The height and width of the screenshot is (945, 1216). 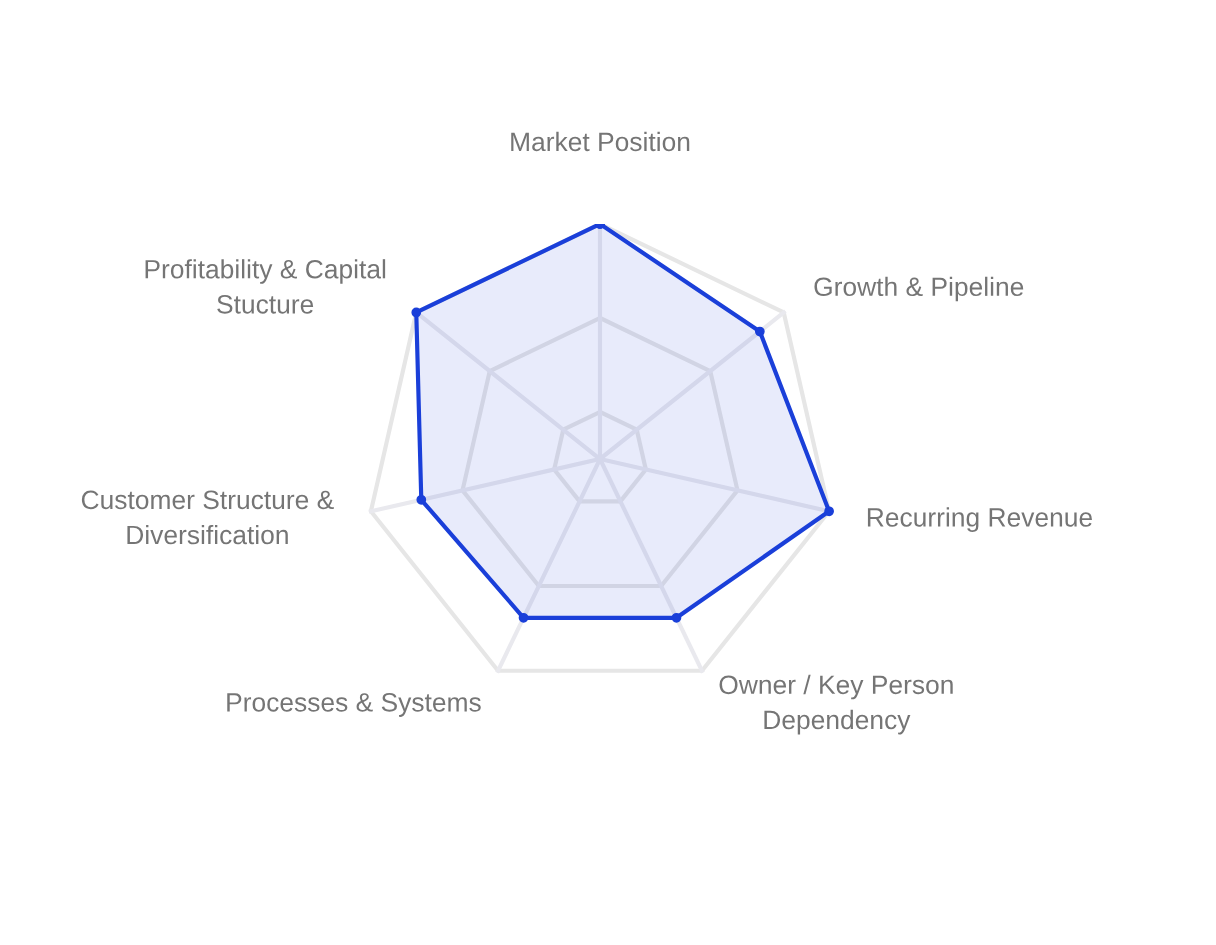 What do you see at coordinates (207, 517) in the screenshot?
I see `spoke-label: Customer Structure & Diversification` at bounding box center [207, 517].